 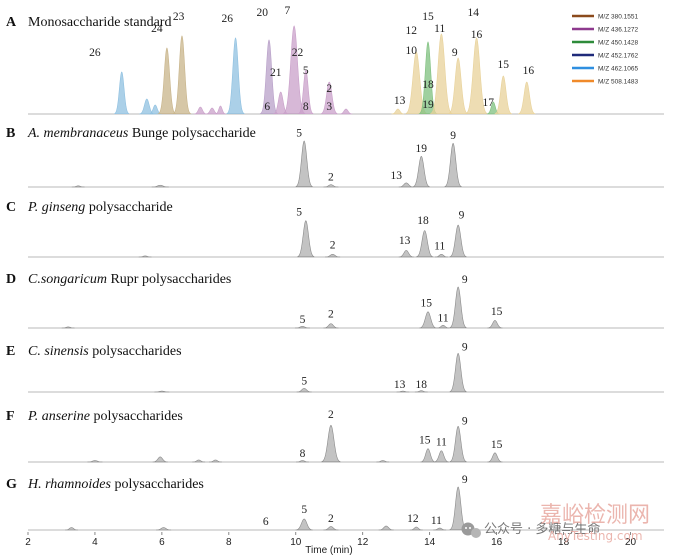 I want to click on peak-label: 6, so click(x=266, y=522).